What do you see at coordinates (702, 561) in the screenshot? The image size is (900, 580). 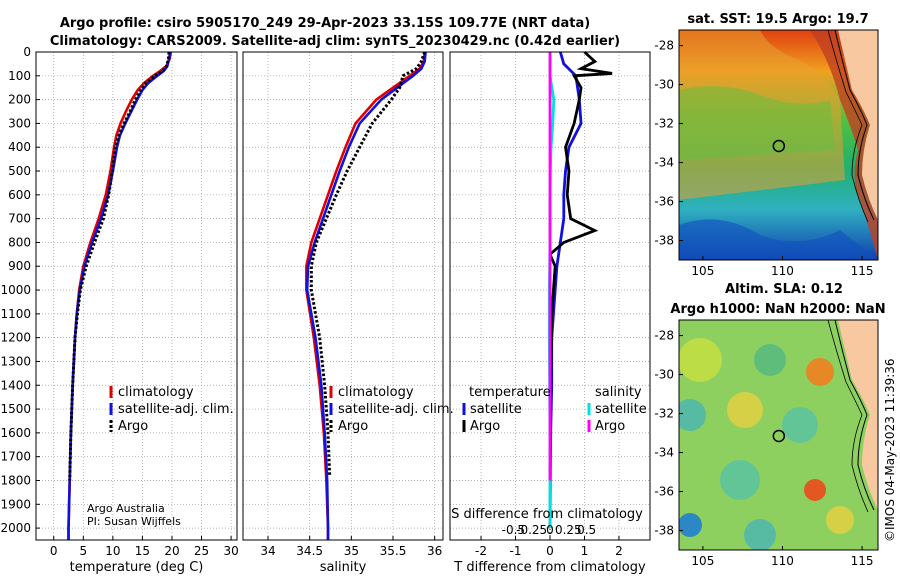 I see `map-x-tick-label: 105` at bounding box center [702, 561].